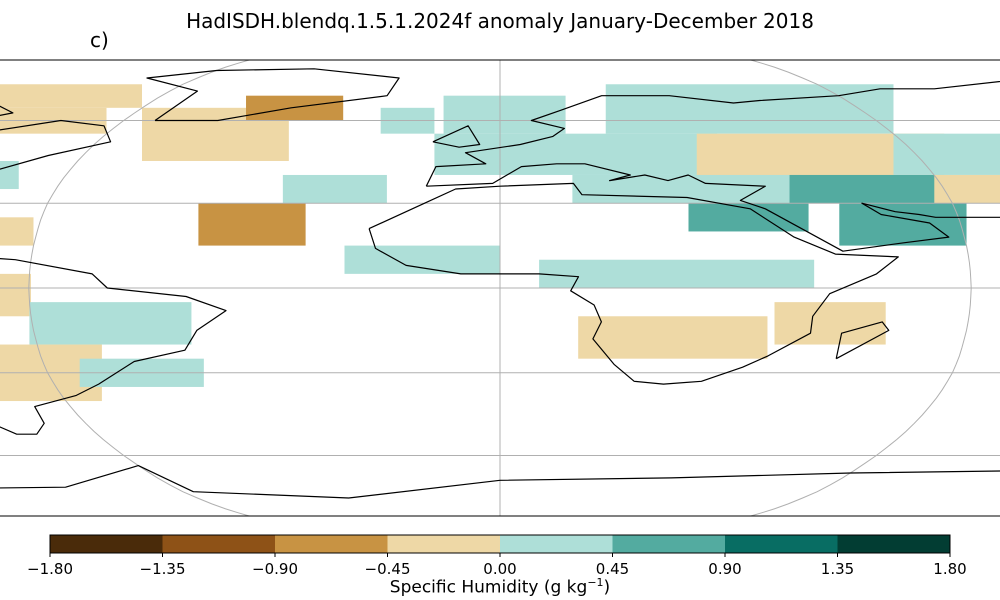 The height and width of the screenshot is (600, 1000). I want to click on colorbar-tick-label: −1.35, so click(163, 569).